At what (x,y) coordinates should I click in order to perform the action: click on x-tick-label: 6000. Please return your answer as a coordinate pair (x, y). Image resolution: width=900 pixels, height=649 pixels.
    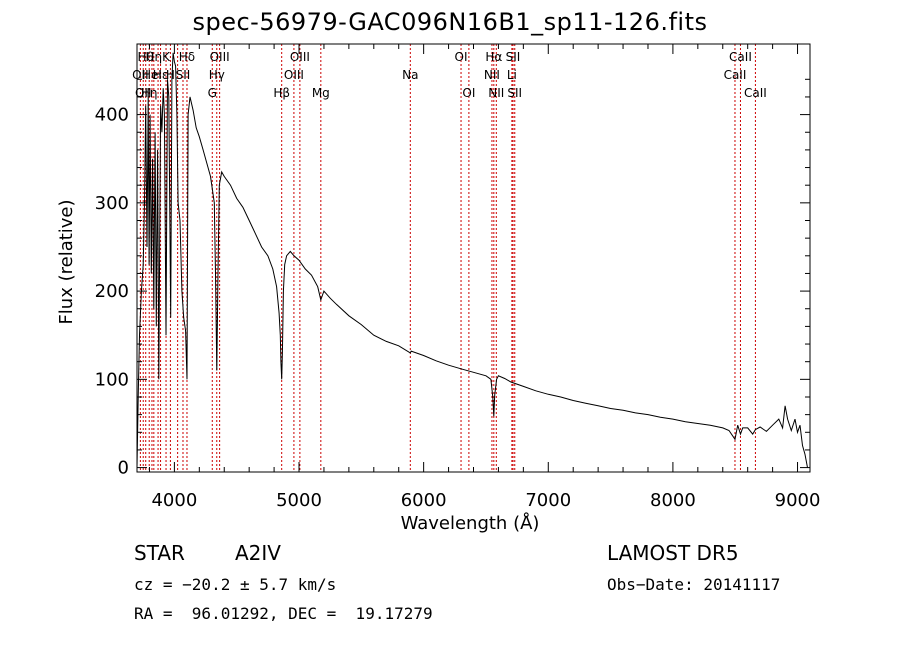
    Looking at the image, I should click on (424, 500).